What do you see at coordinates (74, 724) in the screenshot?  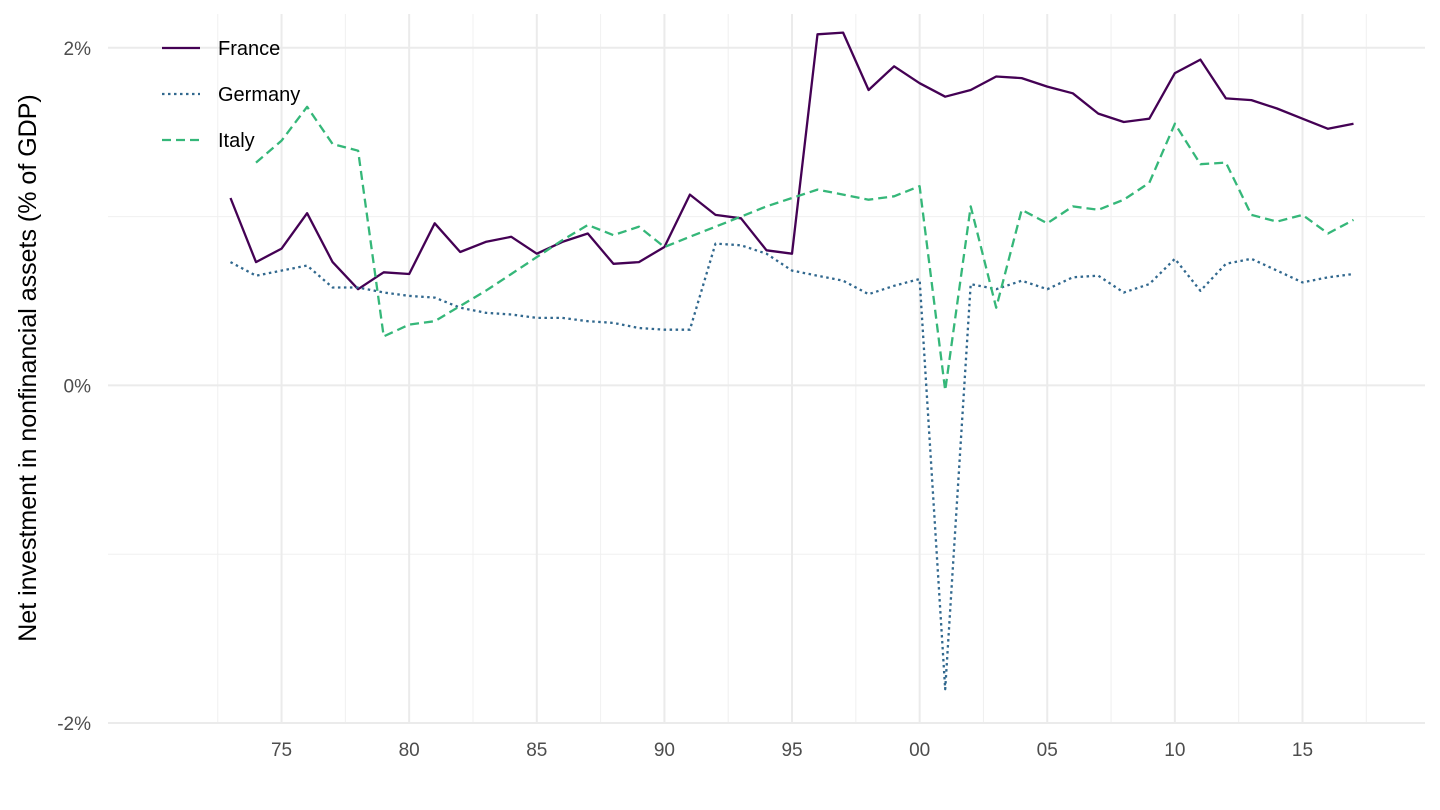 I see `y-tick-label: -2%` at bounding box center [74, 724].